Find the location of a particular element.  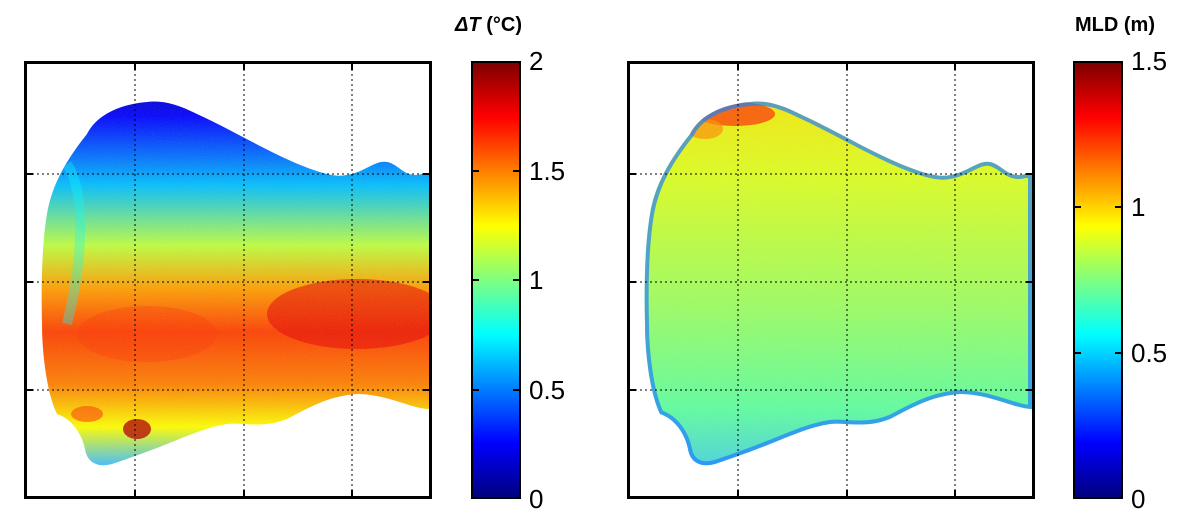

mld-unit: MLD (m) is located at coordinates (1115, 25).